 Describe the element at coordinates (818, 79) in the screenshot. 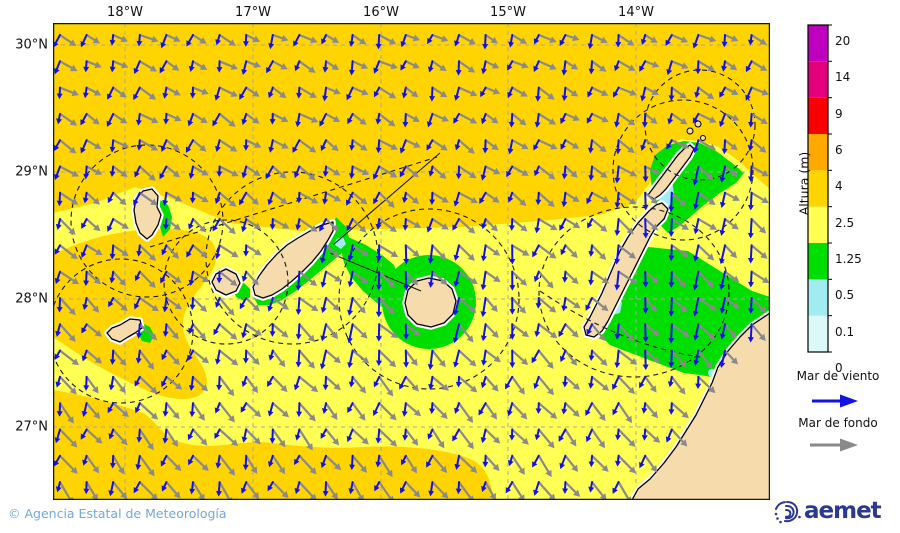

I see `colorbar-segment` at that location.